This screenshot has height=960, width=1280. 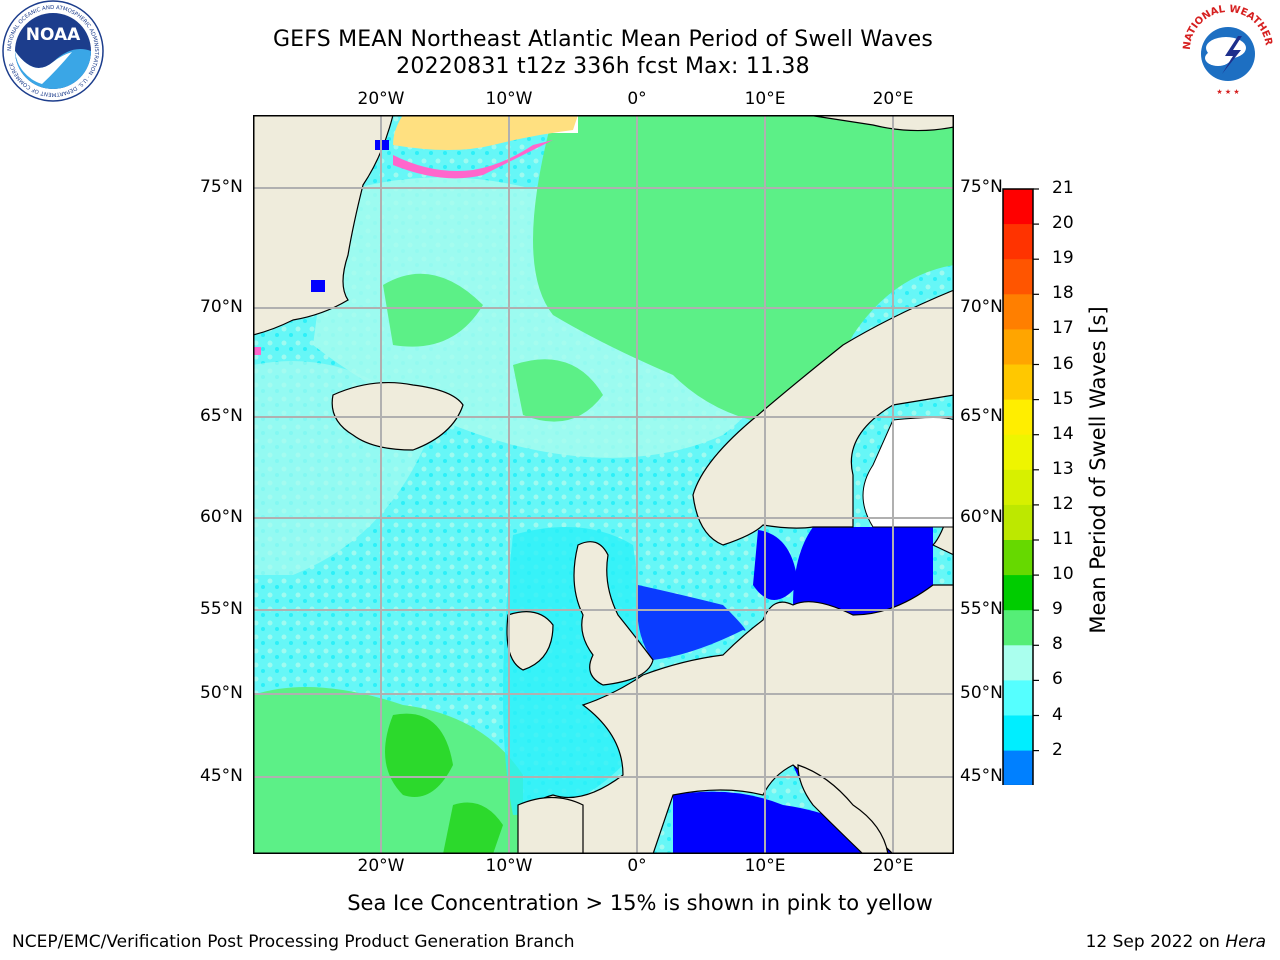 What do you see at coordinates (221, 776) in the screenshot?
I see `lat-label-left: 45°N` at bounding box center [221, 776].